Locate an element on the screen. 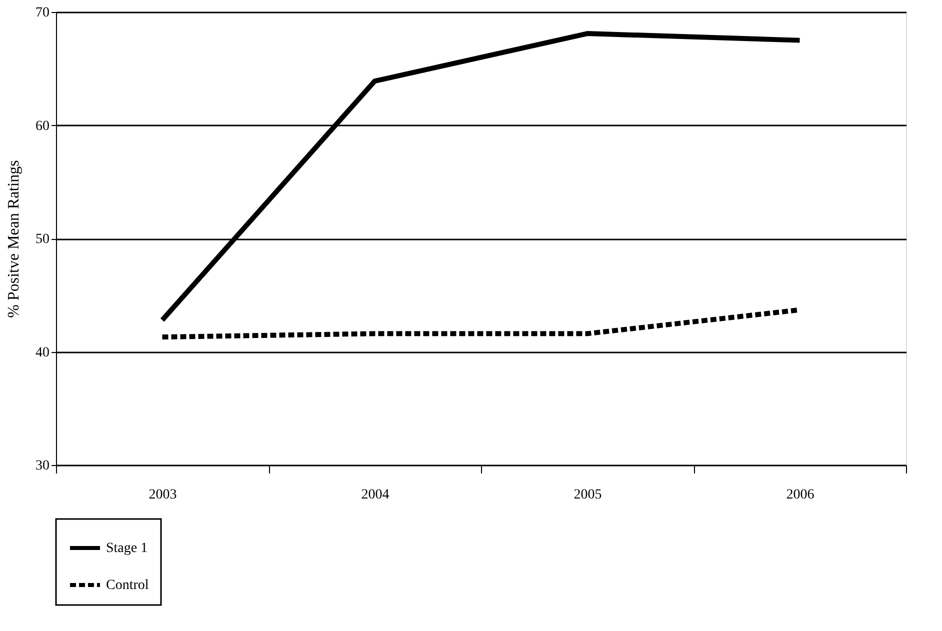 The image size is (942, 631). x-tick-label: 2003 is located at coordinates (162, 495).